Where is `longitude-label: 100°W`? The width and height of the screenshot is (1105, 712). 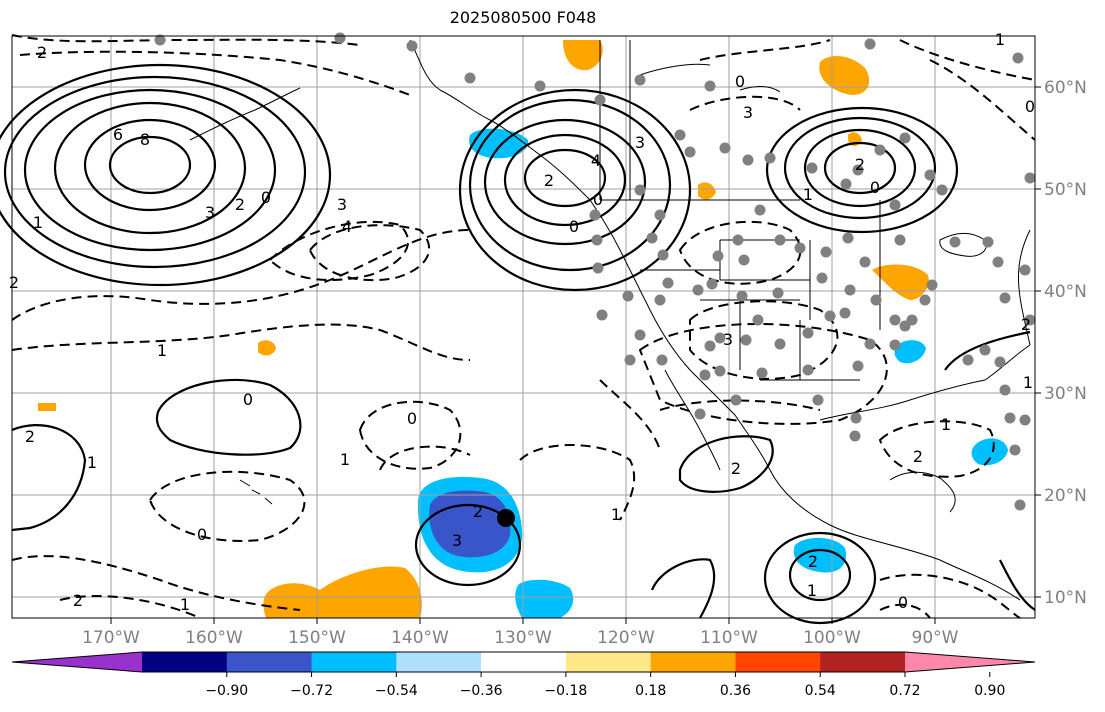
longitude-label: 100°W is located at coordinates (832, 638).